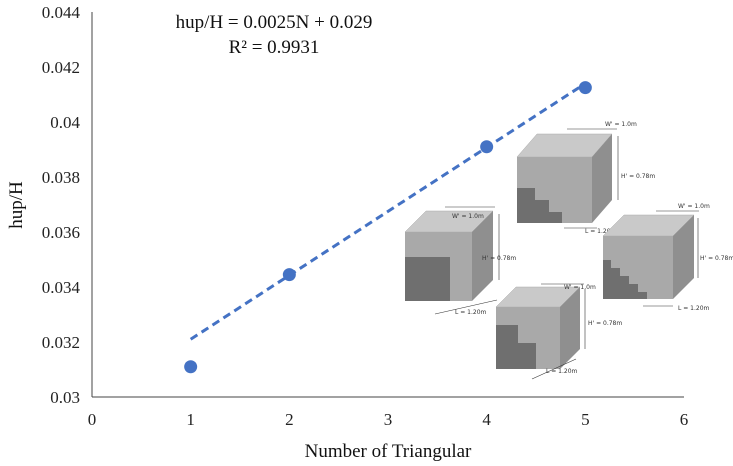  I want to click on block-a-width-label: W' = 1.0m, so click(621, 124).